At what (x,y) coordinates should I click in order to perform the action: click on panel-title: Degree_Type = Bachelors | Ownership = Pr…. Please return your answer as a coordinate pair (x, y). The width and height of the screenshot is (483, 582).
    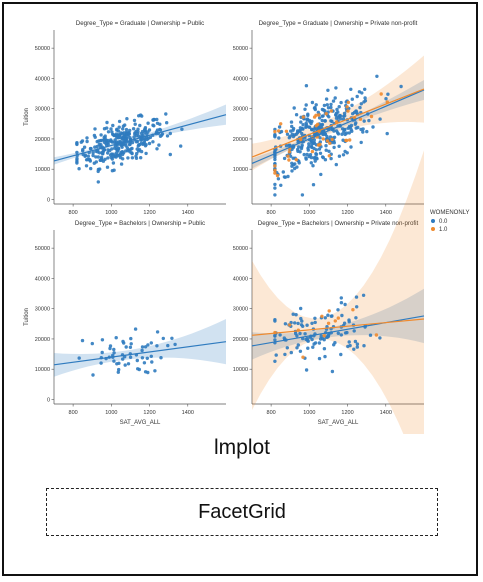
    Looking at the image, I should click on (338, 223).